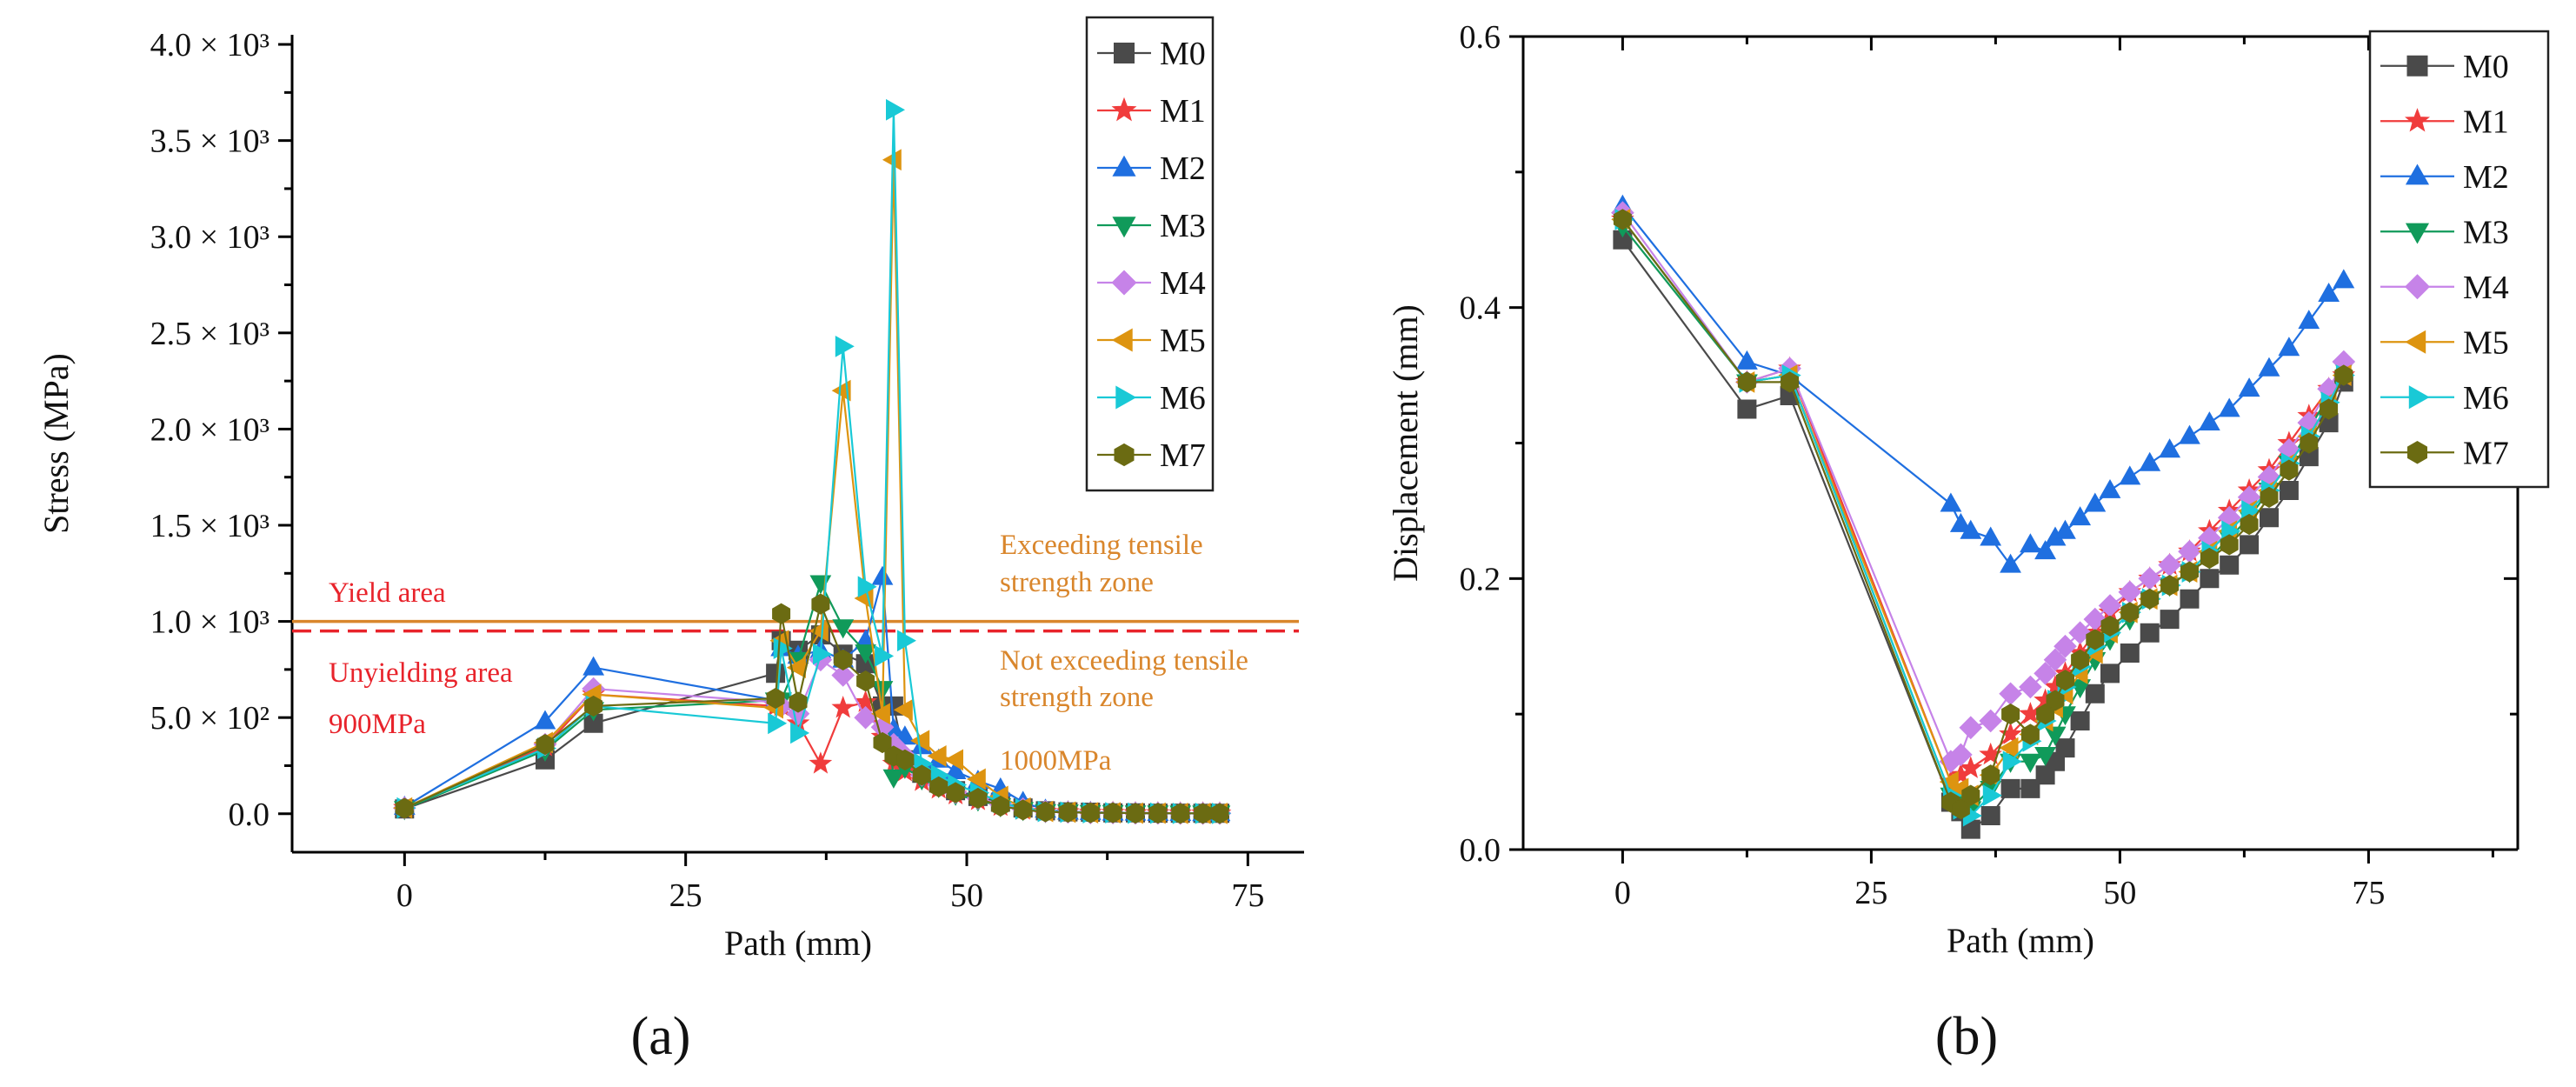 The height and width of the screenshot is (1087, 2576). What do you see at coordinates (2415, 342) in the screenshot?
I see `legend-marker-m5` at bounding box center [2415, 342].